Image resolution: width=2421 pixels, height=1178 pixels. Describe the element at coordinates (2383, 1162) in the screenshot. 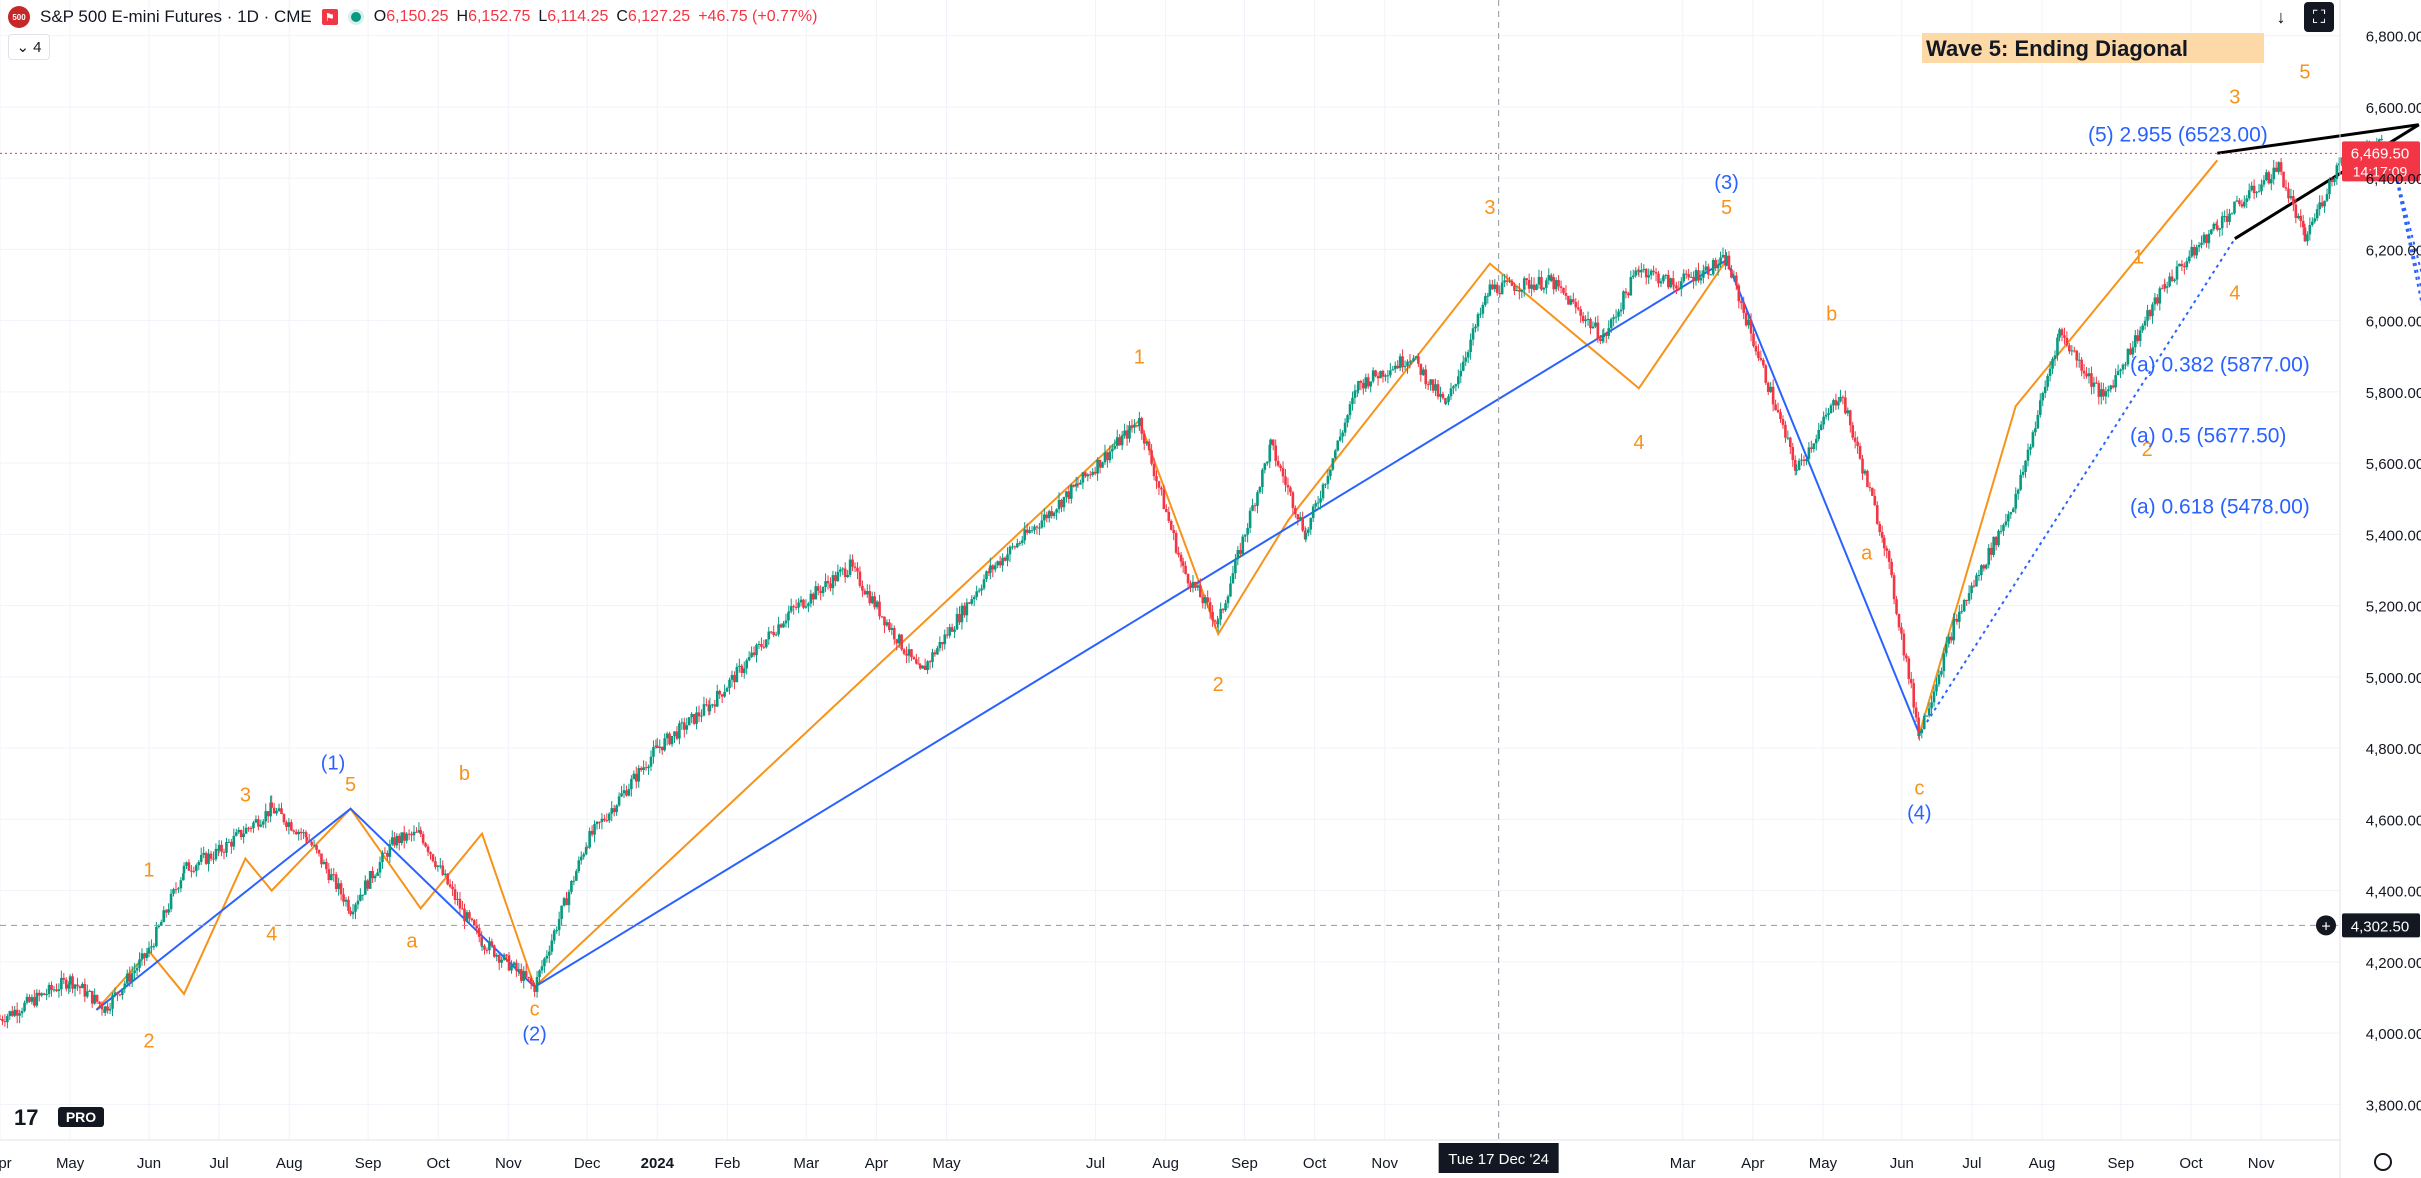

I see `settings-gear-icon` at that location.